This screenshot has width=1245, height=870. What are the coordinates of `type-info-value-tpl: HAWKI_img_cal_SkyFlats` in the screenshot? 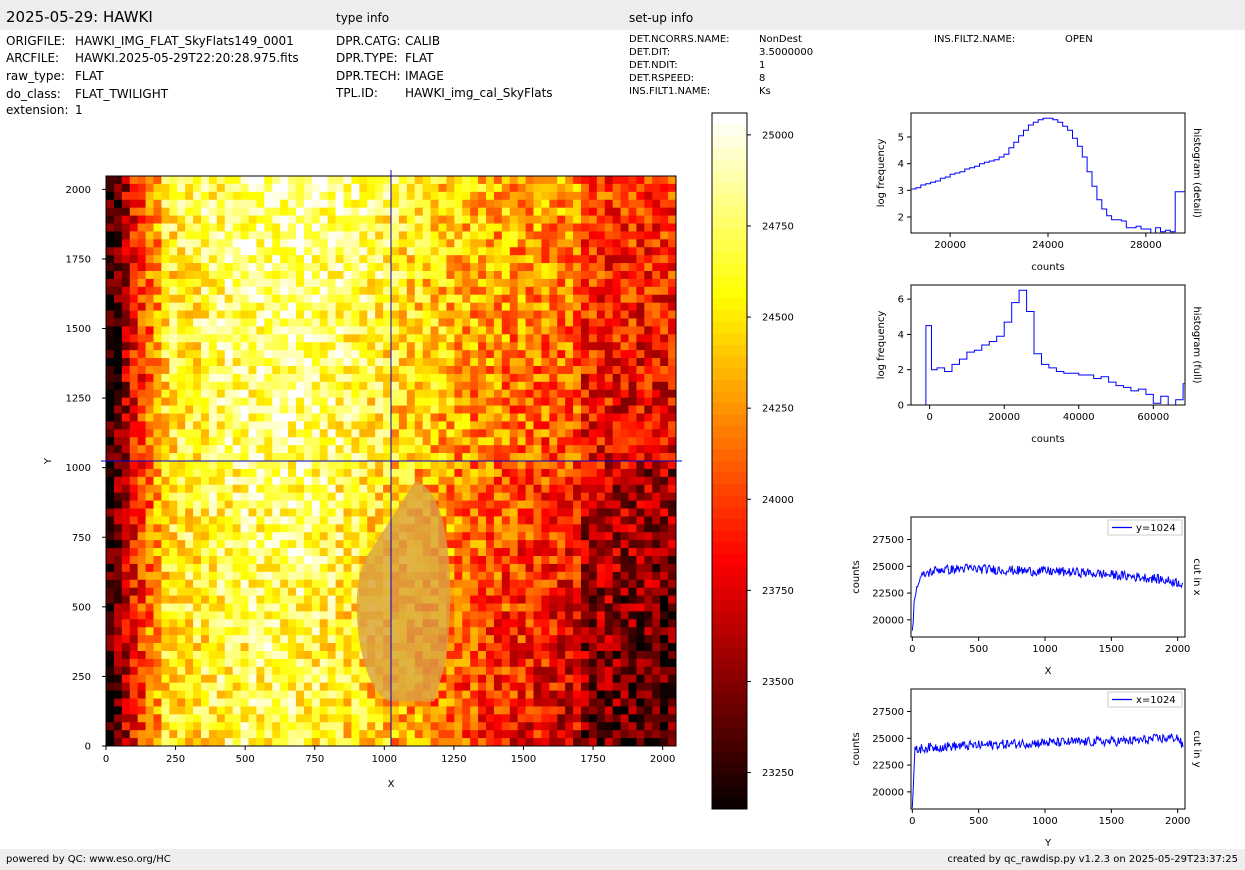 It's located at (479, 93).